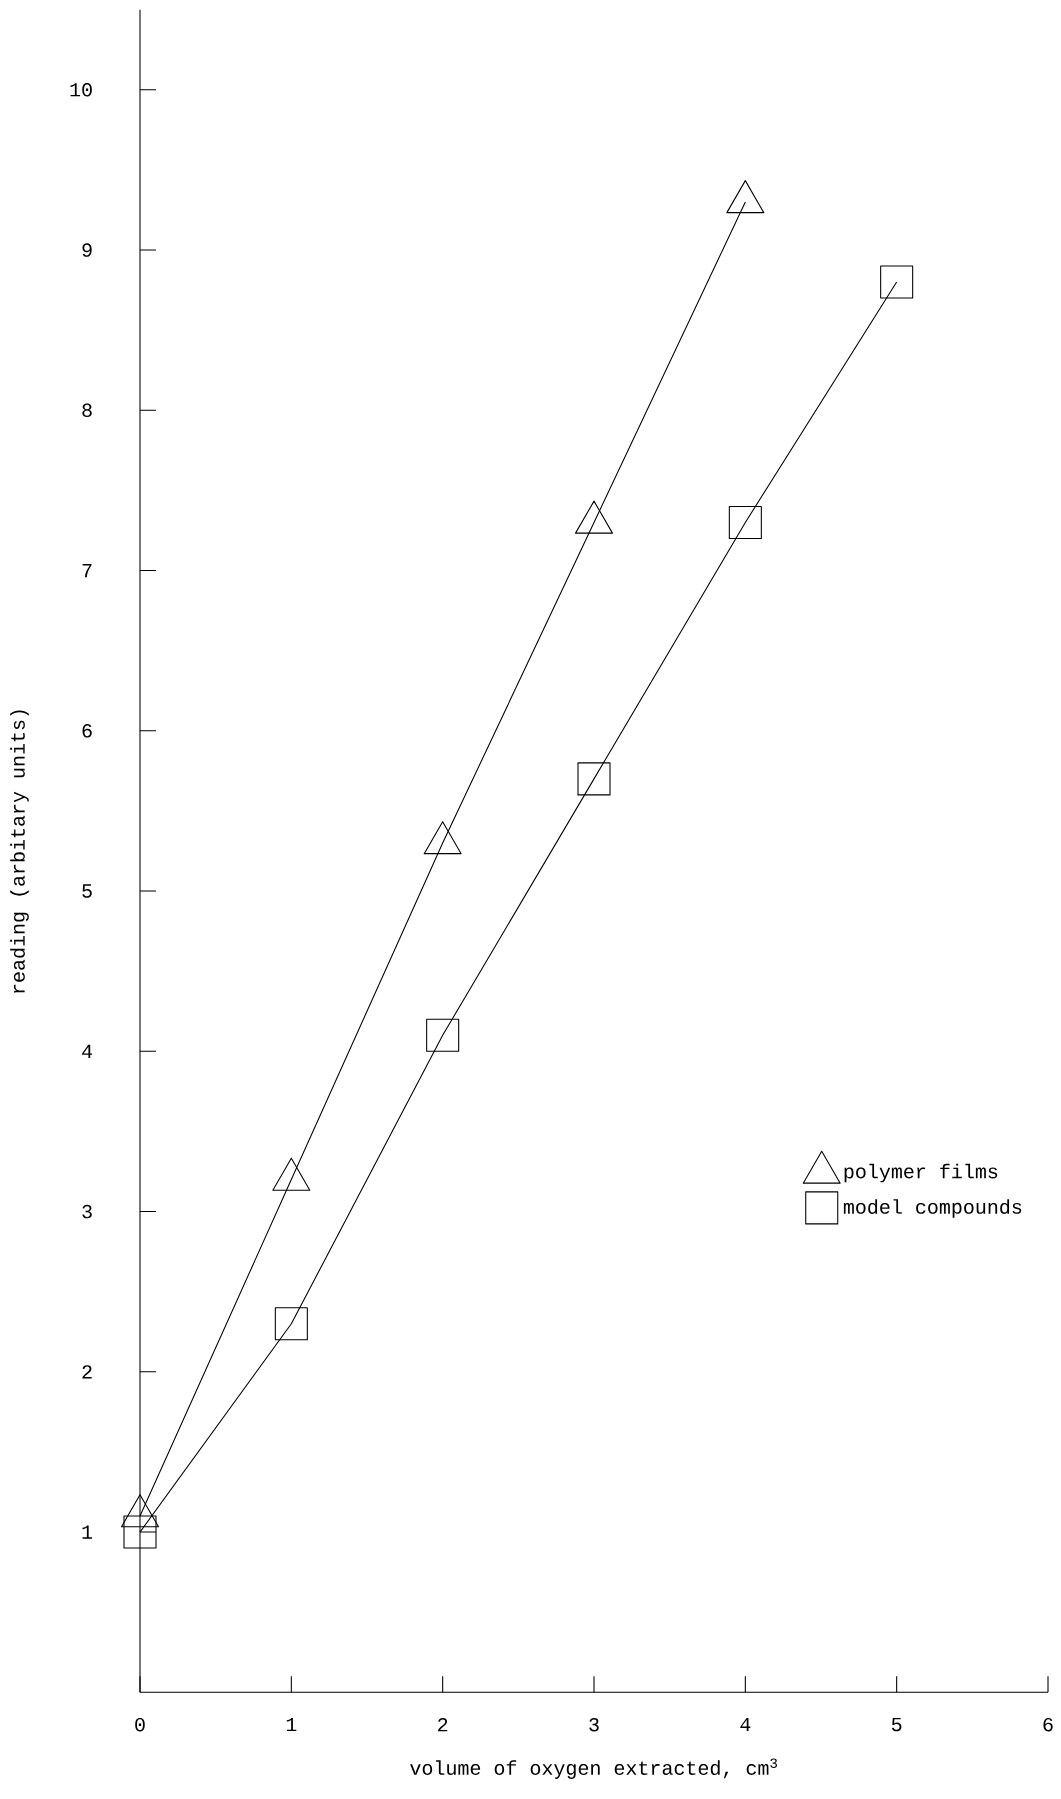 The width and height of the screenshot is (1061, 1799). I want to click on y-tick-label: 4, so click(87, 1051).